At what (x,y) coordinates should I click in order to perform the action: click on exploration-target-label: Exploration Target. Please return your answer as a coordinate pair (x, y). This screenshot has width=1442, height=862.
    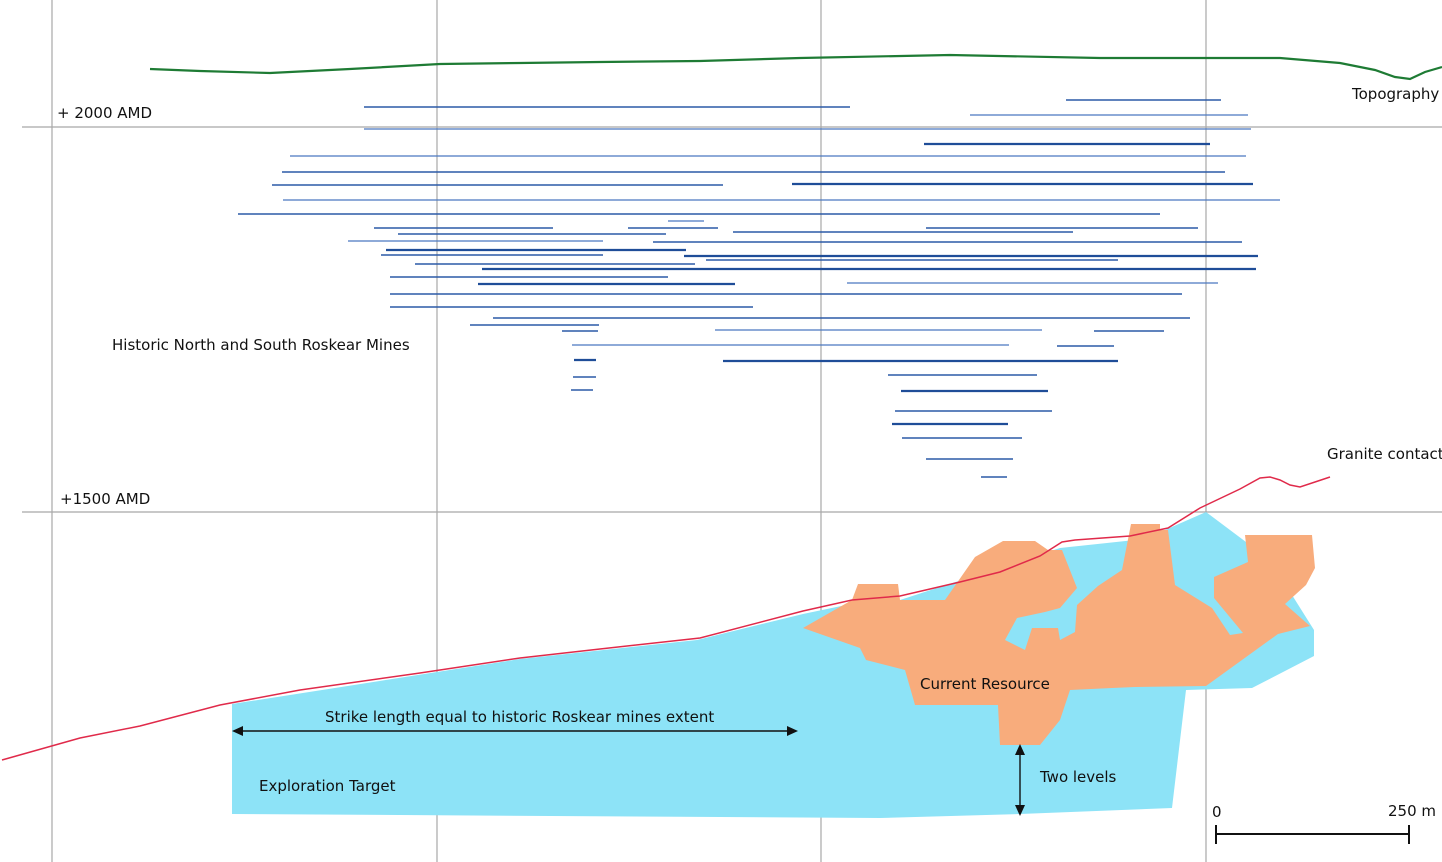
    Looking at the image, I should click on (327, 786).